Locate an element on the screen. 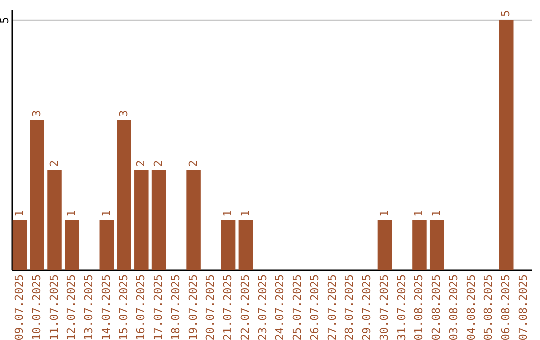 This screenshot has height=340, width=540. x-tick-label: 16.07.2025 is located at coordinates (141, 307).